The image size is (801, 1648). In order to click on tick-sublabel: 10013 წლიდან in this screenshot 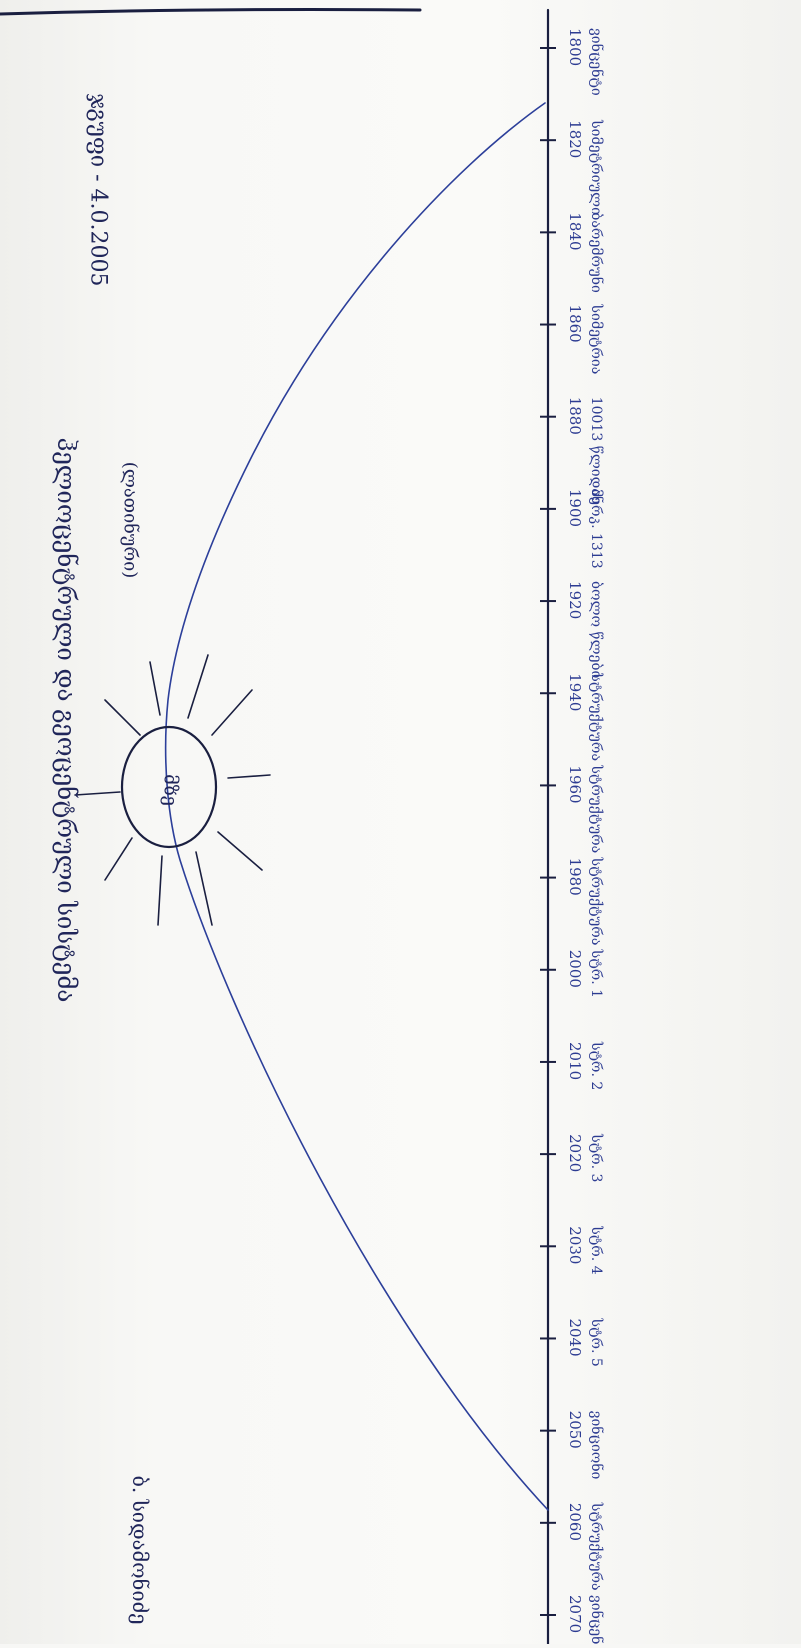, I will do `click(597, 450)`.